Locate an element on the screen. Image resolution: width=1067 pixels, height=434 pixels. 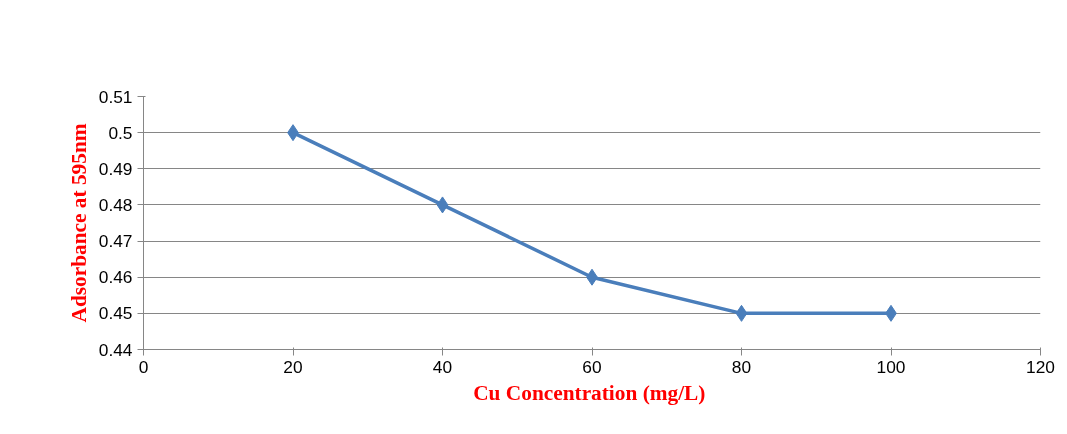
y-tick-label: 0.46 is located at coordinates (115, 277).